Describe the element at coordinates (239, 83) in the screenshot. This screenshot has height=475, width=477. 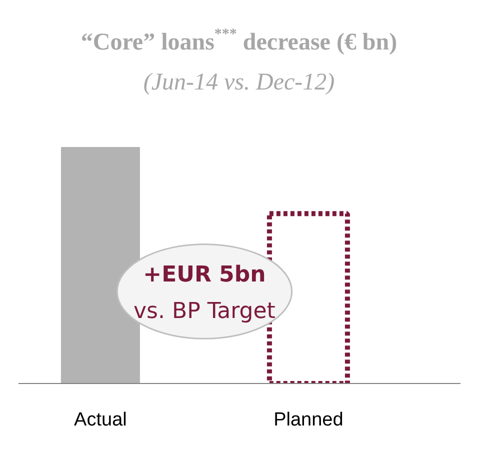
I see `chart-subtitle: (Jun-14 vs. Dec-12)` at that location.